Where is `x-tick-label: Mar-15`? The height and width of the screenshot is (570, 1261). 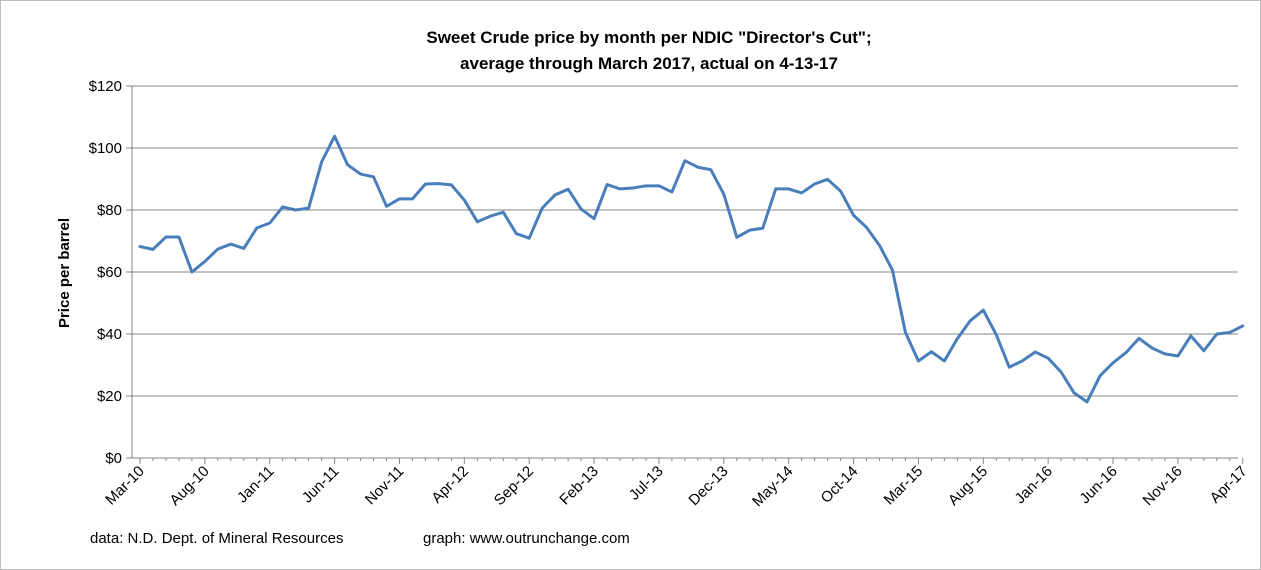
x-tick-label: Mar-15 is located at coordinates (904, 486).